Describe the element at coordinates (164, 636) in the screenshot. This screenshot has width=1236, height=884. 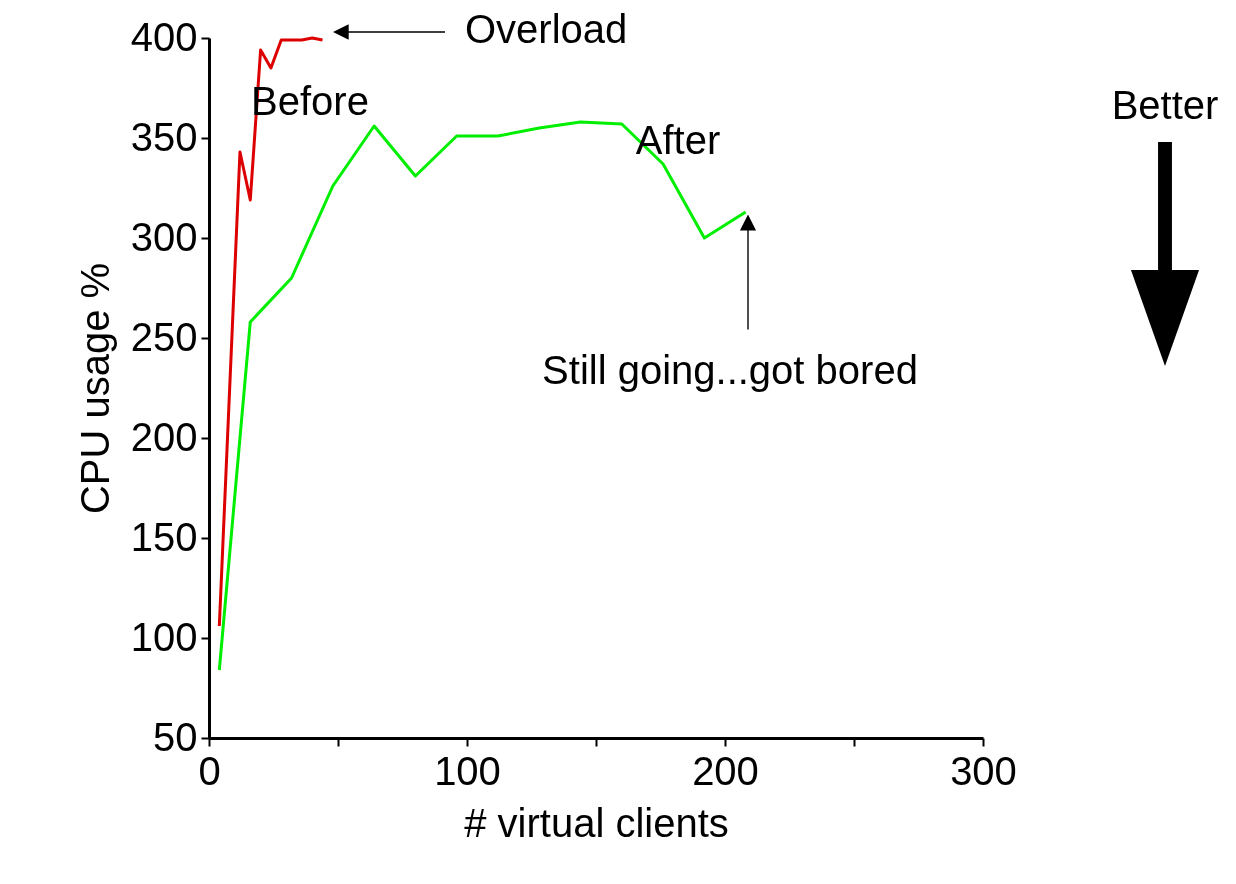
I see `y-tick-label: 100` at that location.